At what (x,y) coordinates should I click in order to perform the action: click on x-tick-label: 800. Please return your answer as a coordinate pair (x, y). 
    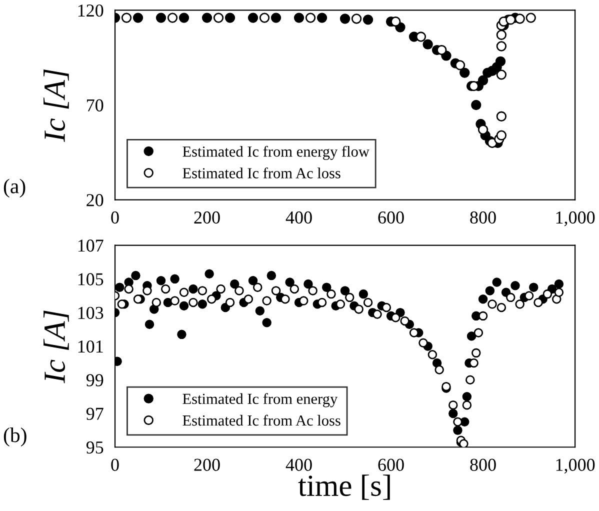
    Looking at the image, I should click on (483, 464).